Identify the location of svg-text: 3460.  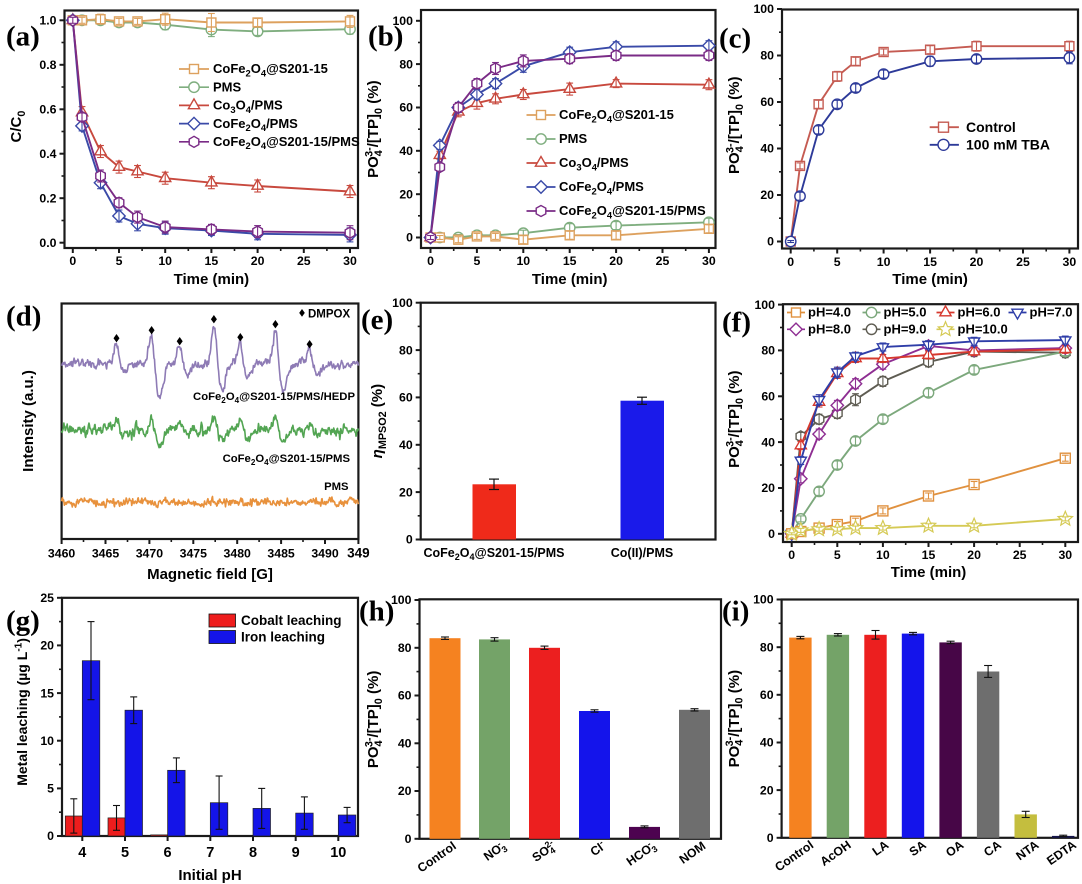
(62, 554).